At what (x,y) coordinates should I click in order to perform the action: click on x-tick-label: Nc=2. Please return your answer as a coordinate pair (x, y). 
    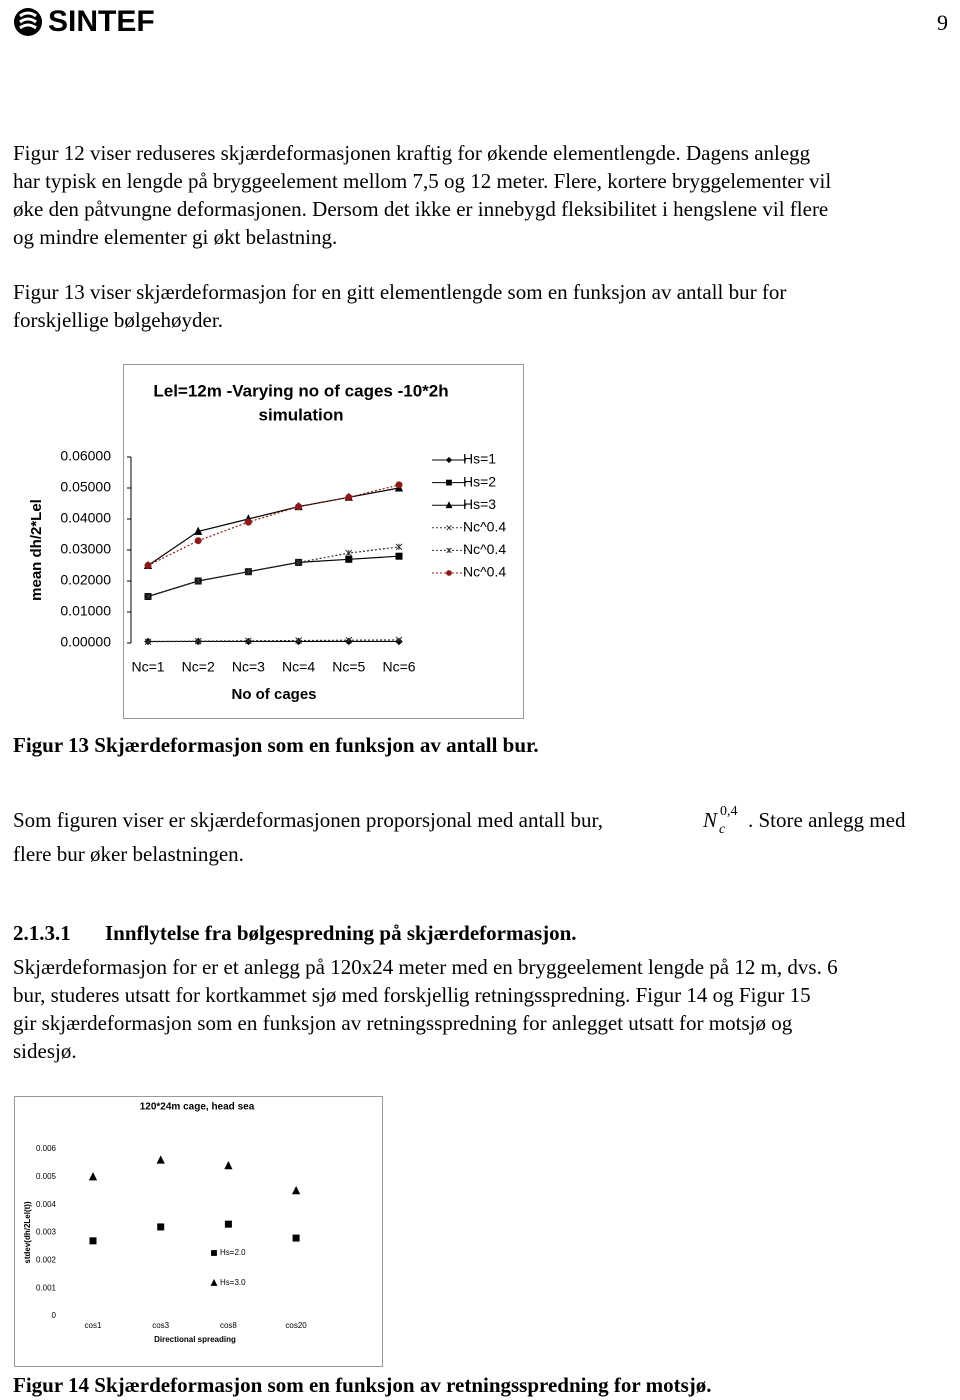
    Looking at the image, I should click on (198, 667).